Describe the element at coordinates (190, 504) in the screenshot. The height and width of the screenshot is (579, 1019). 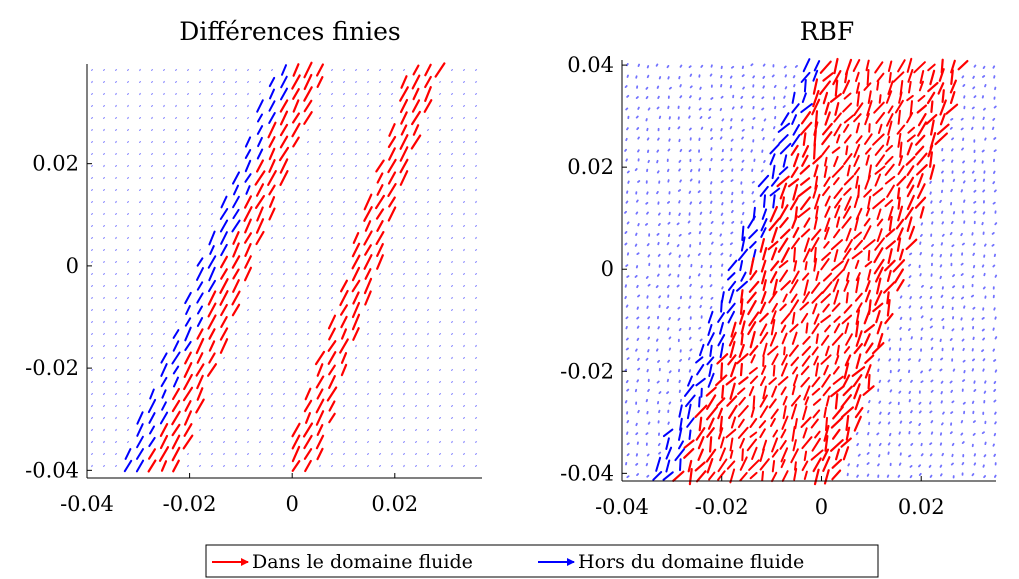
I see `x-tick-label: -0.02` at that location.